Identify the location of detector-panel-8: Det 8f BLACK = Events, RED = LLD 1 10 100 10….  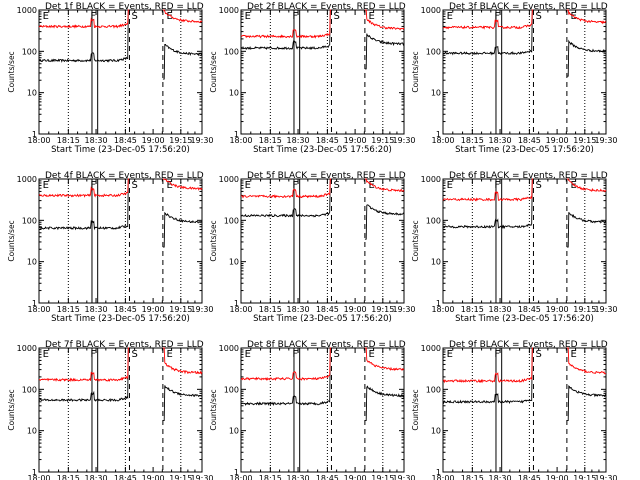
(312, 410).